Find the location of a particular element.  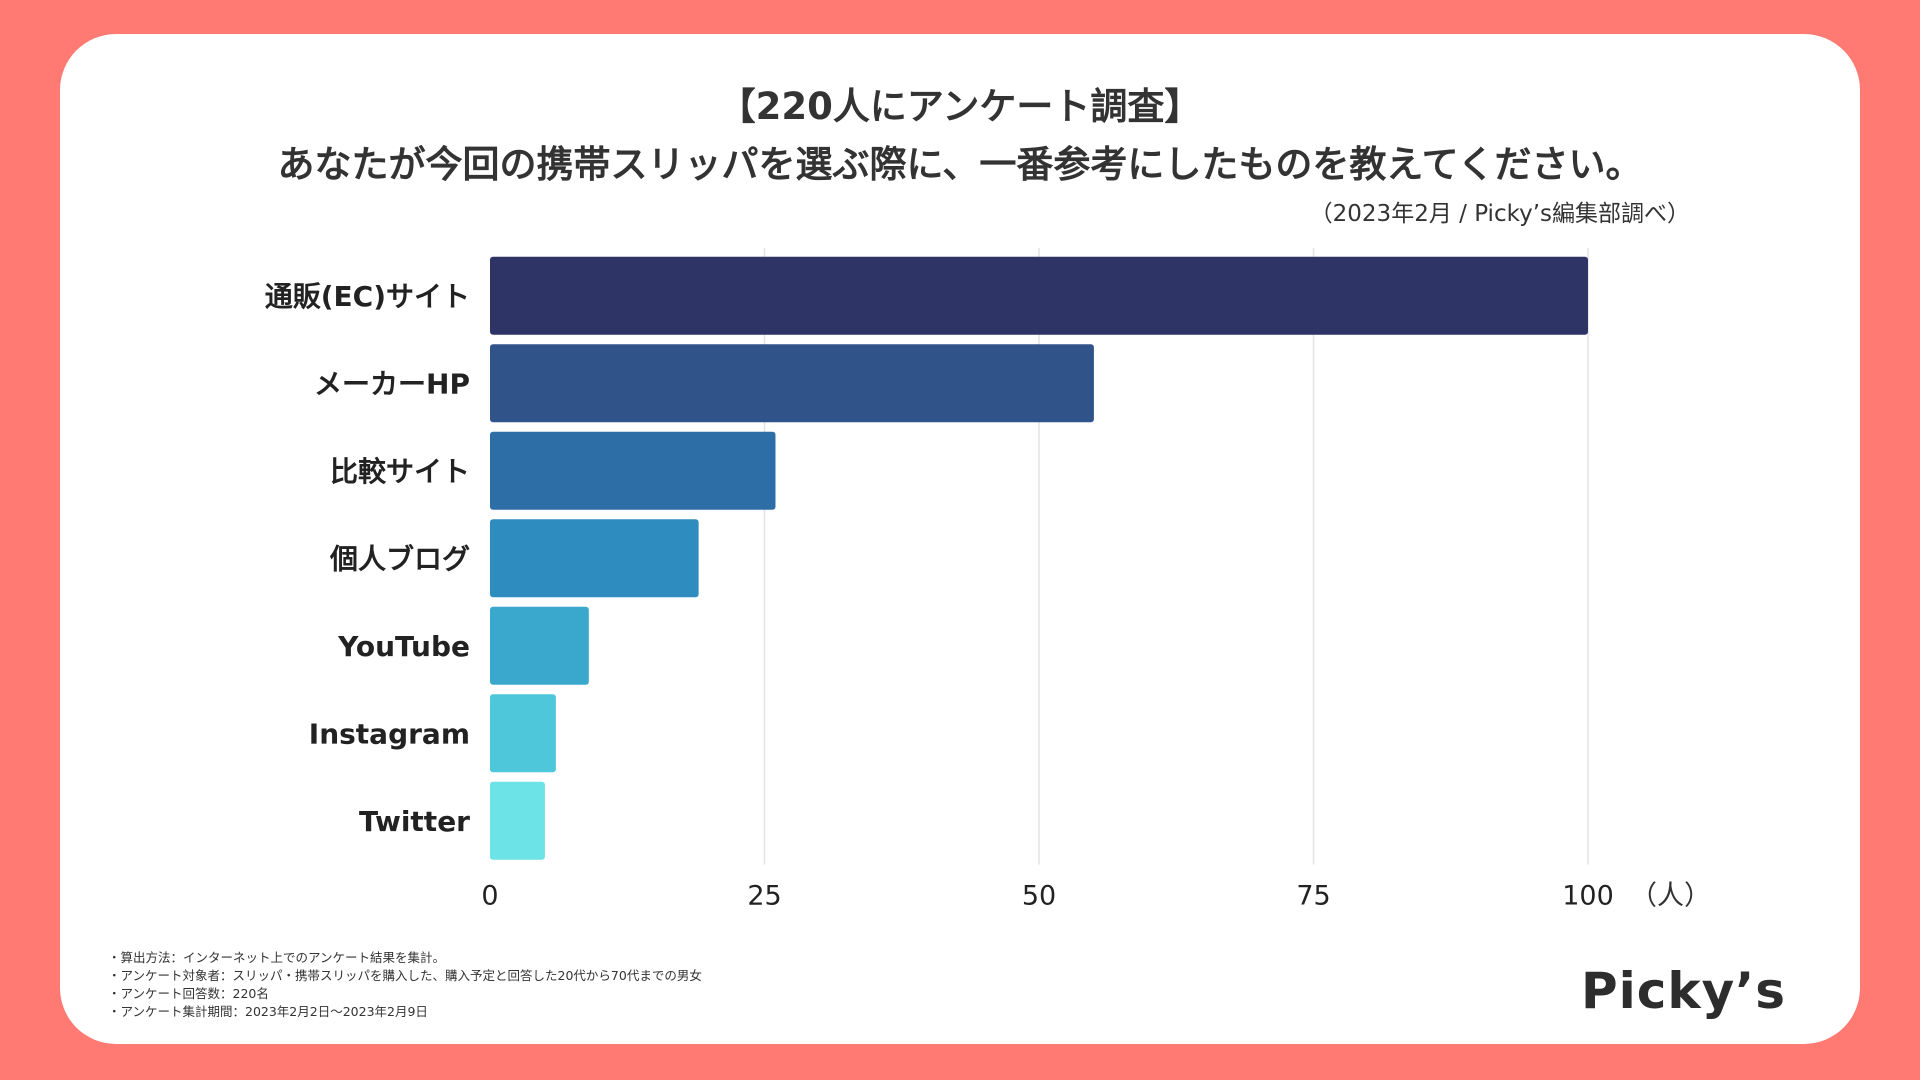

x-tick-label: 50 is located at coordinates (1039, 896).